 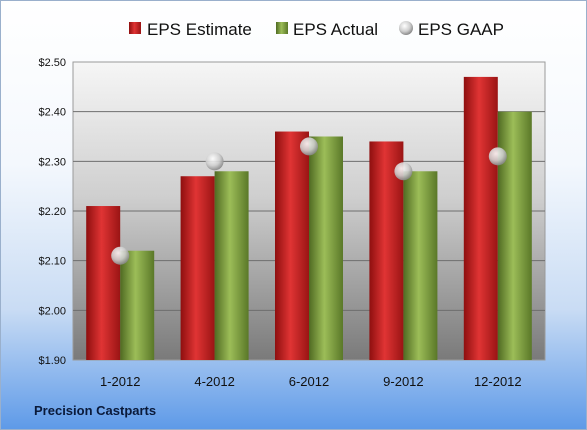 What do you see at coordinates (199, 29) in the screenshot?
I see `legend-label-estimate: EPS Estimate` at bounding box center [199, 29].